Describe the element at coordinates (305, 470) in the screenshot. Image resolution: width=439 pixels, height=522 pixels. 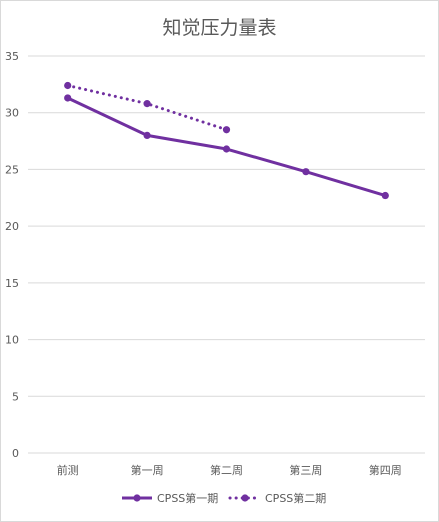
I see `x-tick-label: 第三周` at that location.